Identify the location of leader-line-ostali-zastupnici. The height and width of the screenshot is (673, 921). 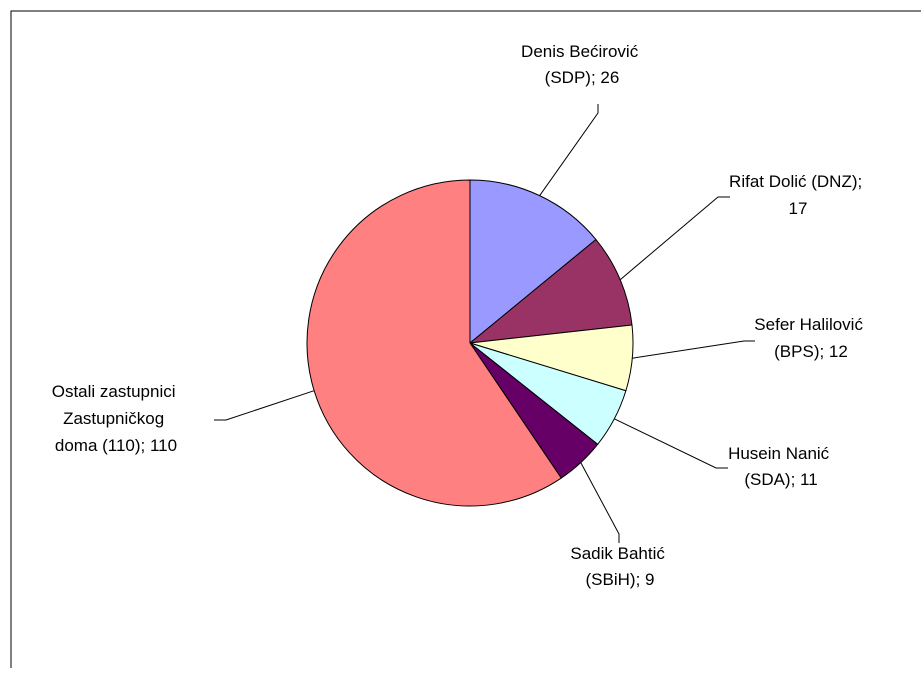
(264, 405).